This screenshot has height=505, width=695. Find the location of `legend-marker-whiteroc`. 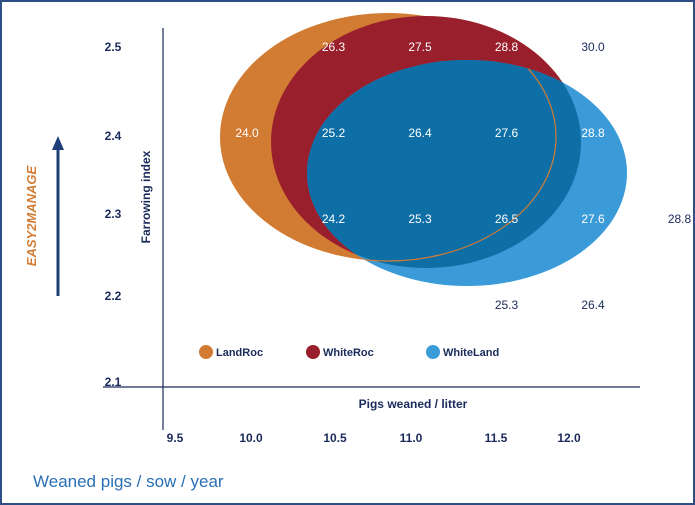

legend-marker-whiteroc is located at coordinates (313, 352).